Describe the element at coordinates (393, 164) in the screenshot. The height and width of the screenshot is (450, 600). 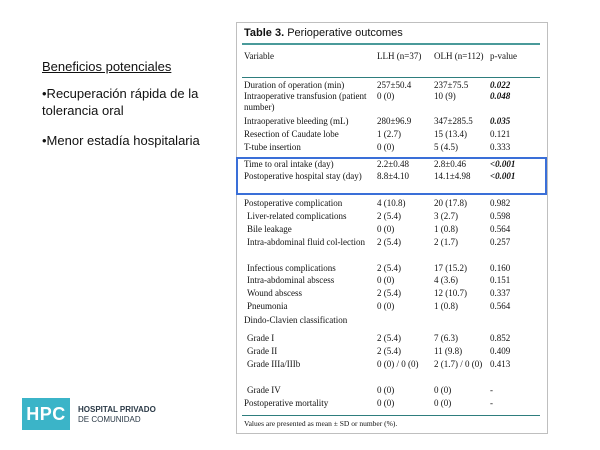
I see `cell-llh: 2.2±0.48` at that location.